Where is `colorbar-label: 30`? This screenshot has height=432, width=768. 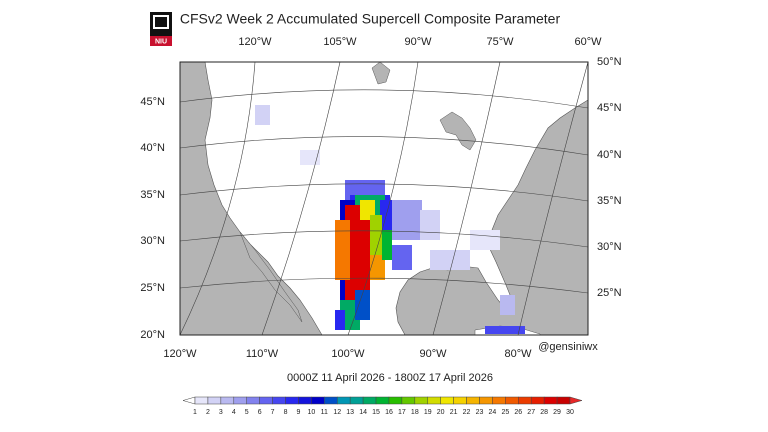
colorbar-label: 30 is located at coordinates (570, 412).